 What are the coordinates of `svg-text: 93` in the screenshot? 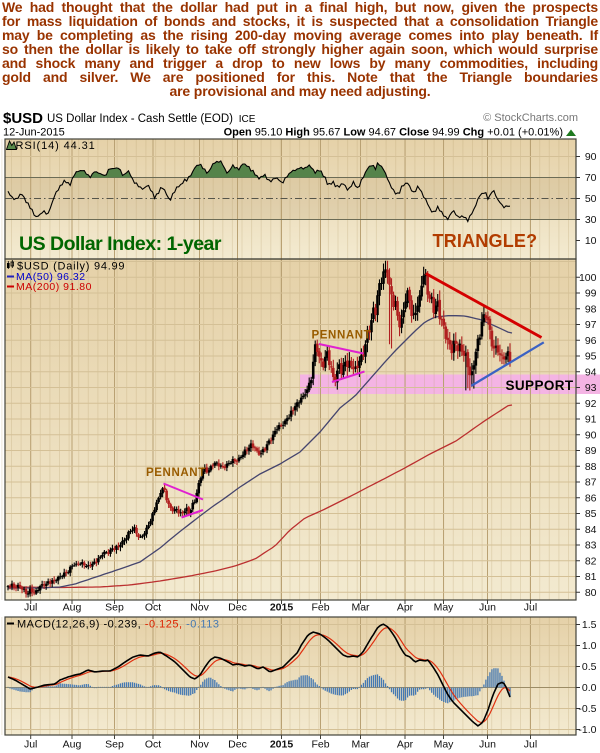 It's located at (591, 388).